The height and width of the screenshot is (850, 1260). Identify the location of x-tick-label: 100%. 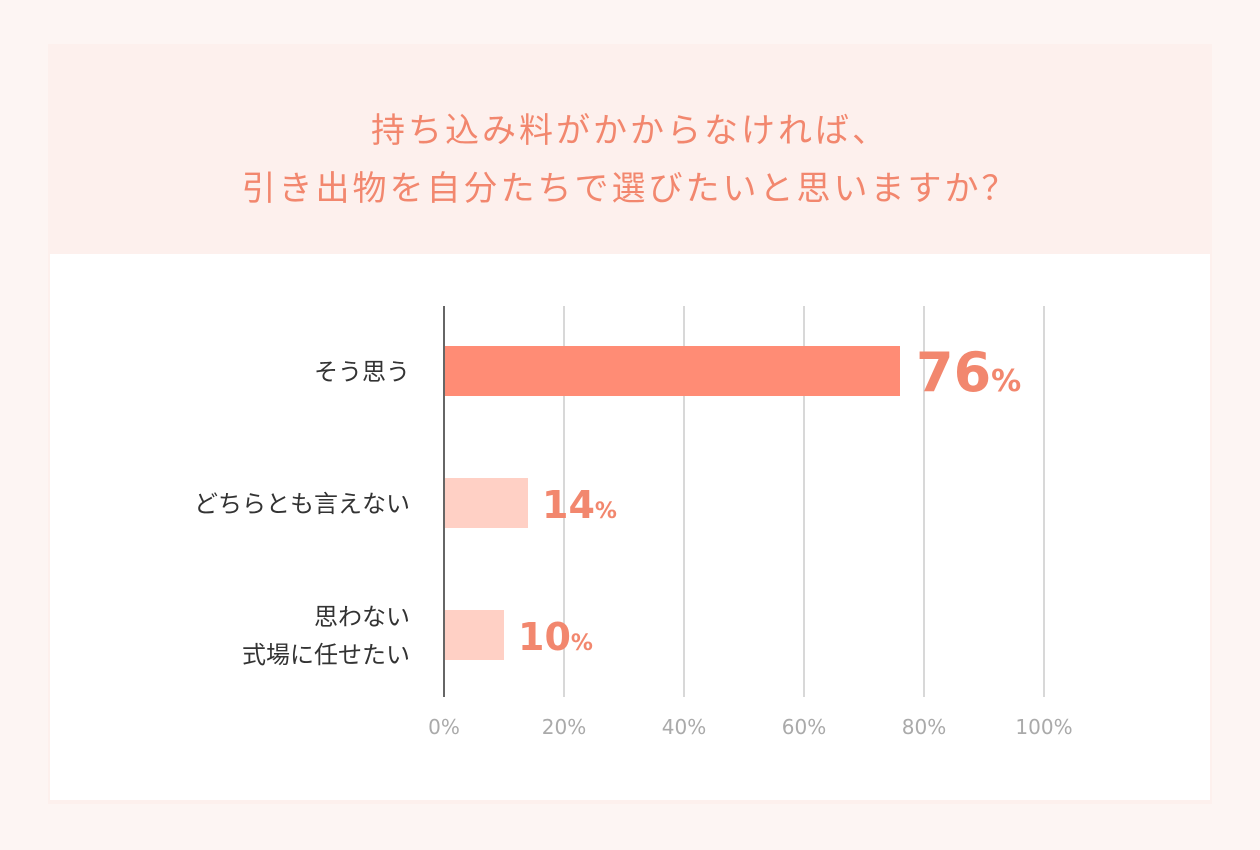
(1043, 727).